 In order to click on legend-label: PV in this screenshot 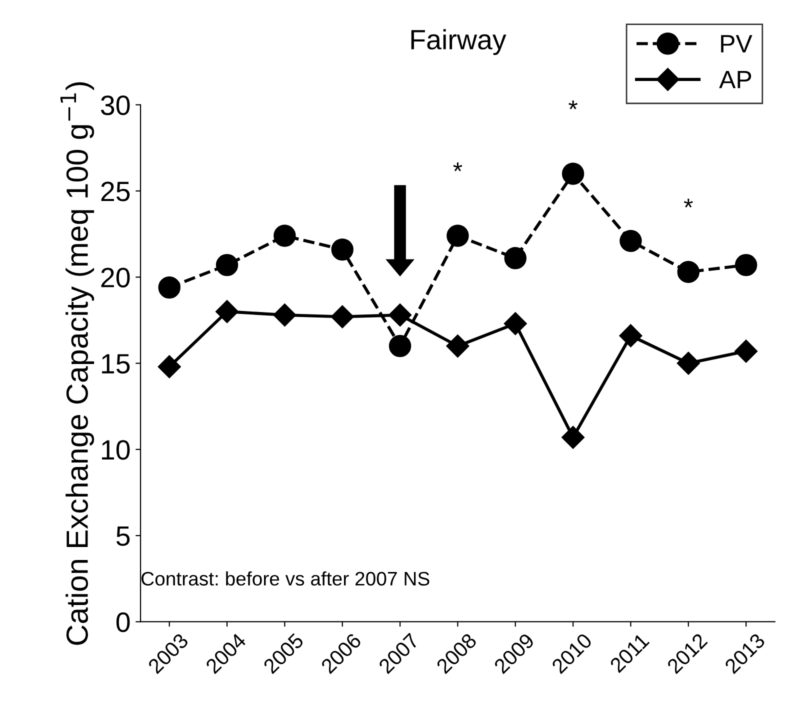, I will do `click(736, 43)`.